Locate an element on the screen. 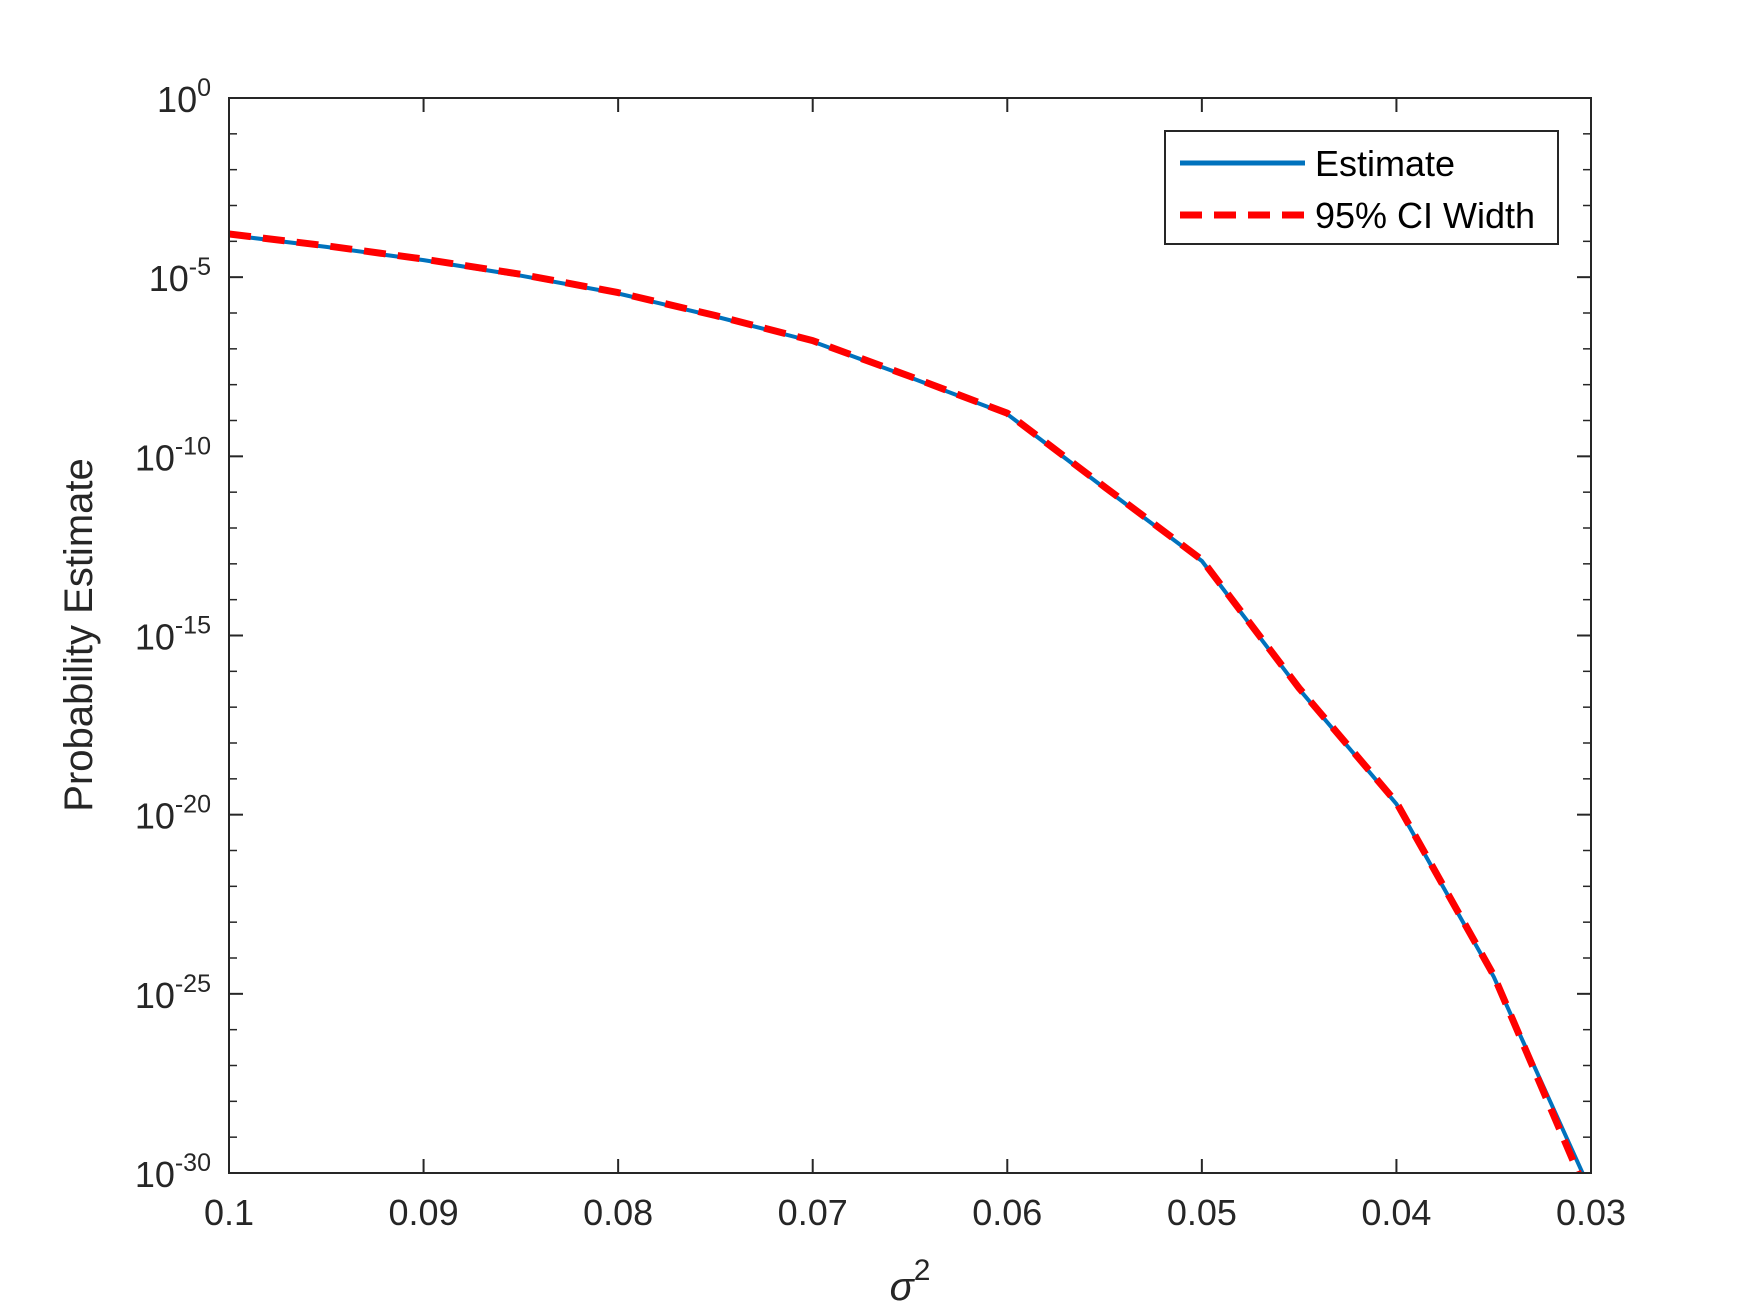  legend: Estimate 95% CI Width is located at coordinates (1361, 187).